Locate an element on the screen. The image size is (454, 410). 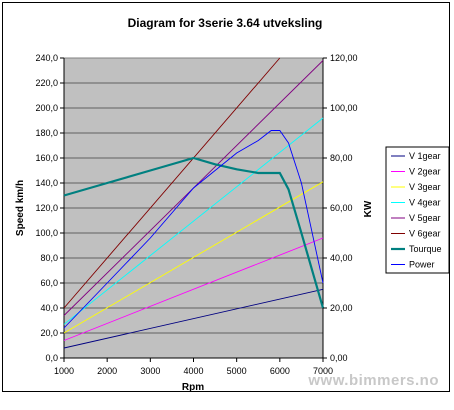
y-axis-label-left: Speed km/h is located at coordinates (20, 208).